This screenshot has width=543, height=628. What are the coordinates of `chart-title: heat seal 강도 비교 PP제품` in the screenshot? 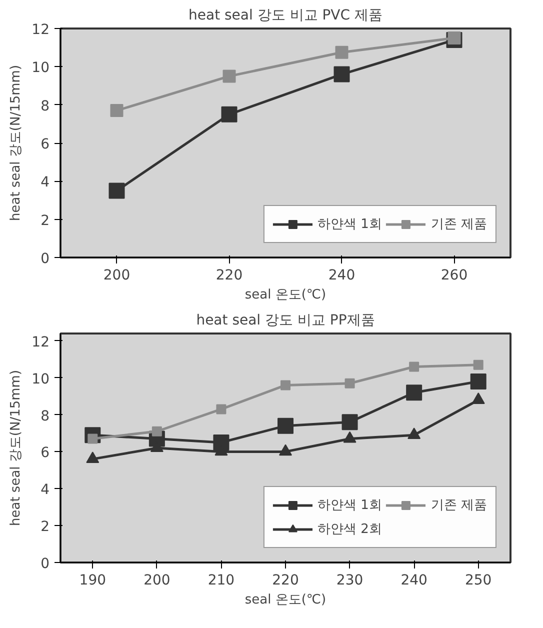 It's located at (285, 320).